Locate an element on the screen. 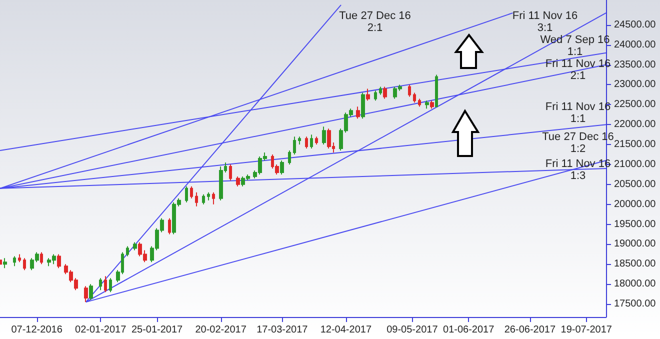 The width and height of the screenshot is (660, 339). x-tick-label: 01-06-2017 is located at coordinates (469, 330).